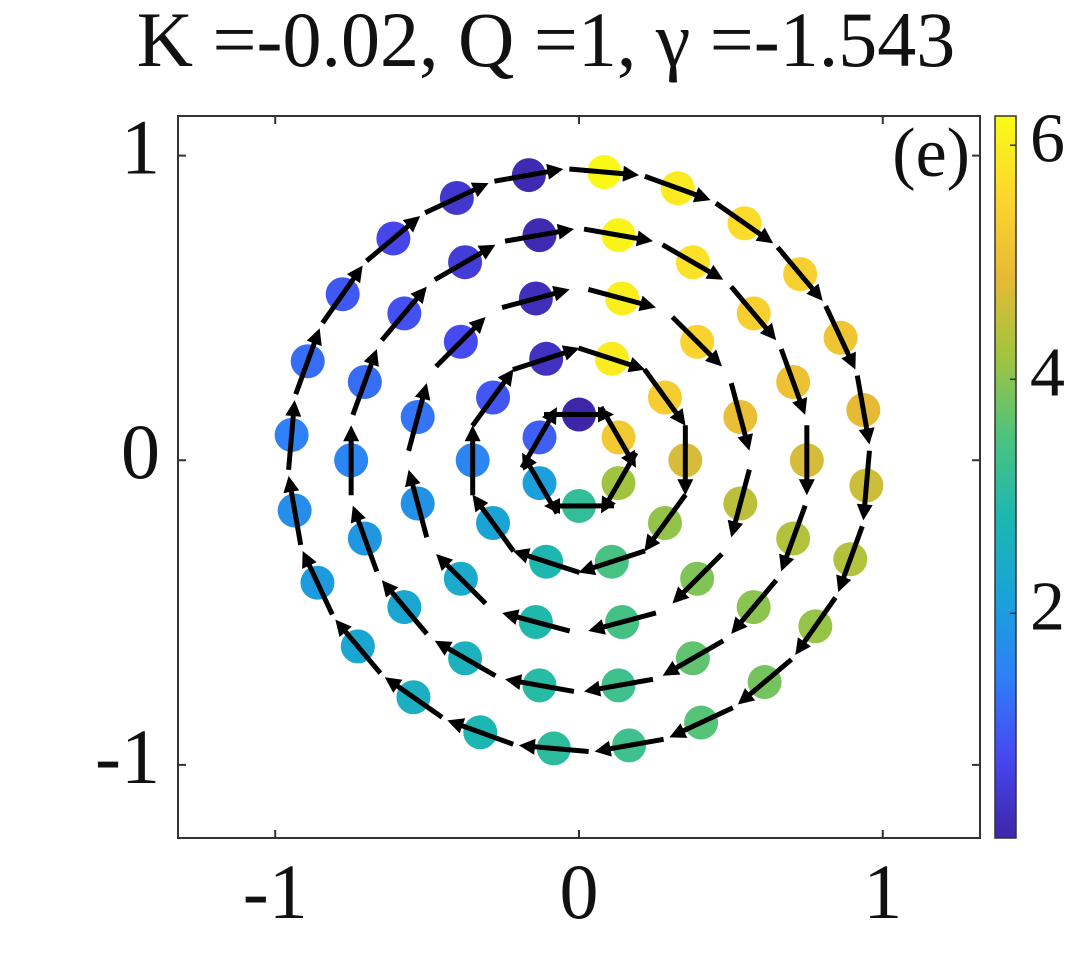 The width and height of the screenshot is (1092, 955). Describe the element at coordinates (1047, 606) in the screenshot. I see `colorbar-tick-label: 2` at that location.